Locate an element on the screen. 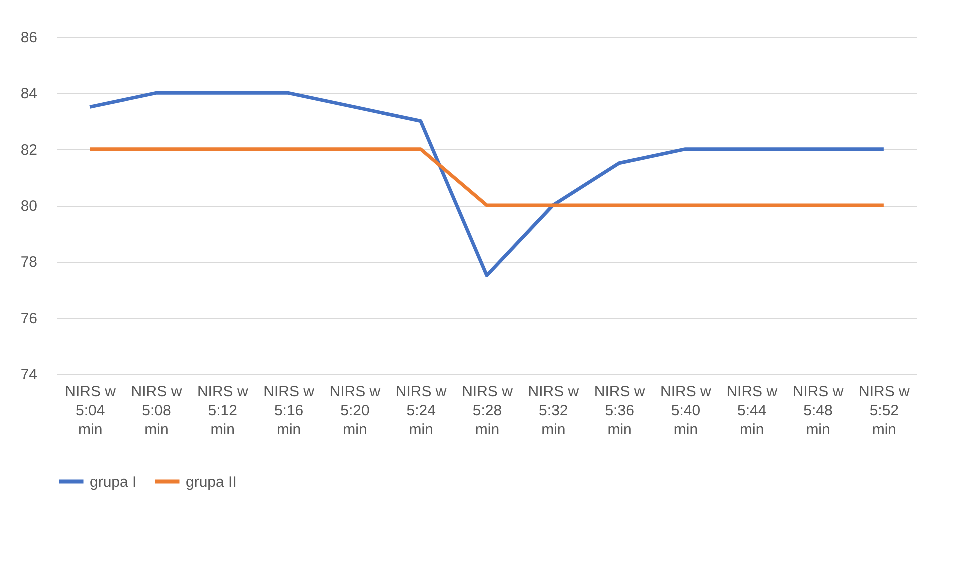 The width and height of the screenshot is (955, 581). y-tick-label: 84 is located at coordinates (29, 94).